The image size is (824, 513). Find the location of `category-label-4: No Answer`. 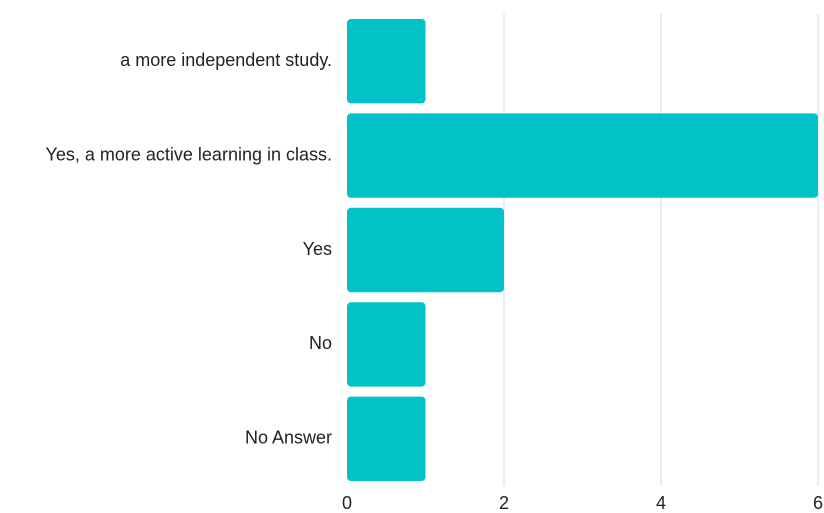

category-label-4: No Answer is located at coordinates (288, 438).